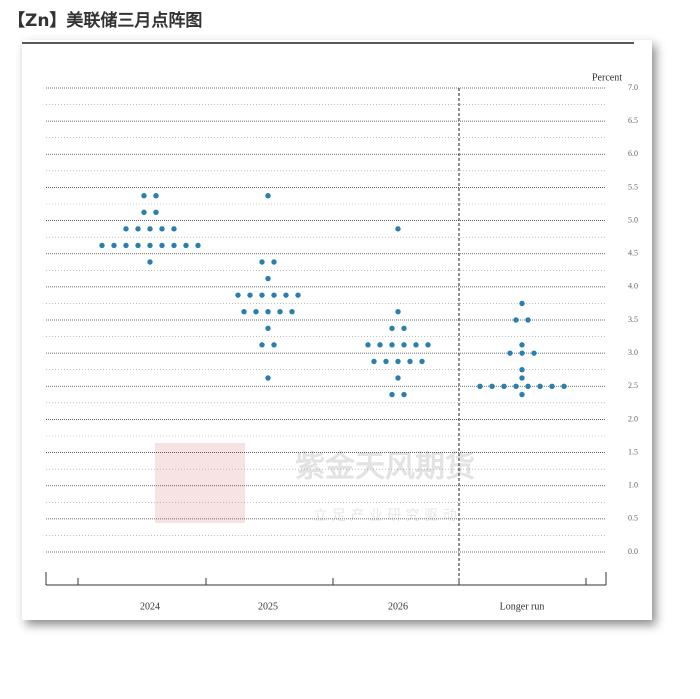  I want to click on y-tick-label: 4.0, so click(633, 286).